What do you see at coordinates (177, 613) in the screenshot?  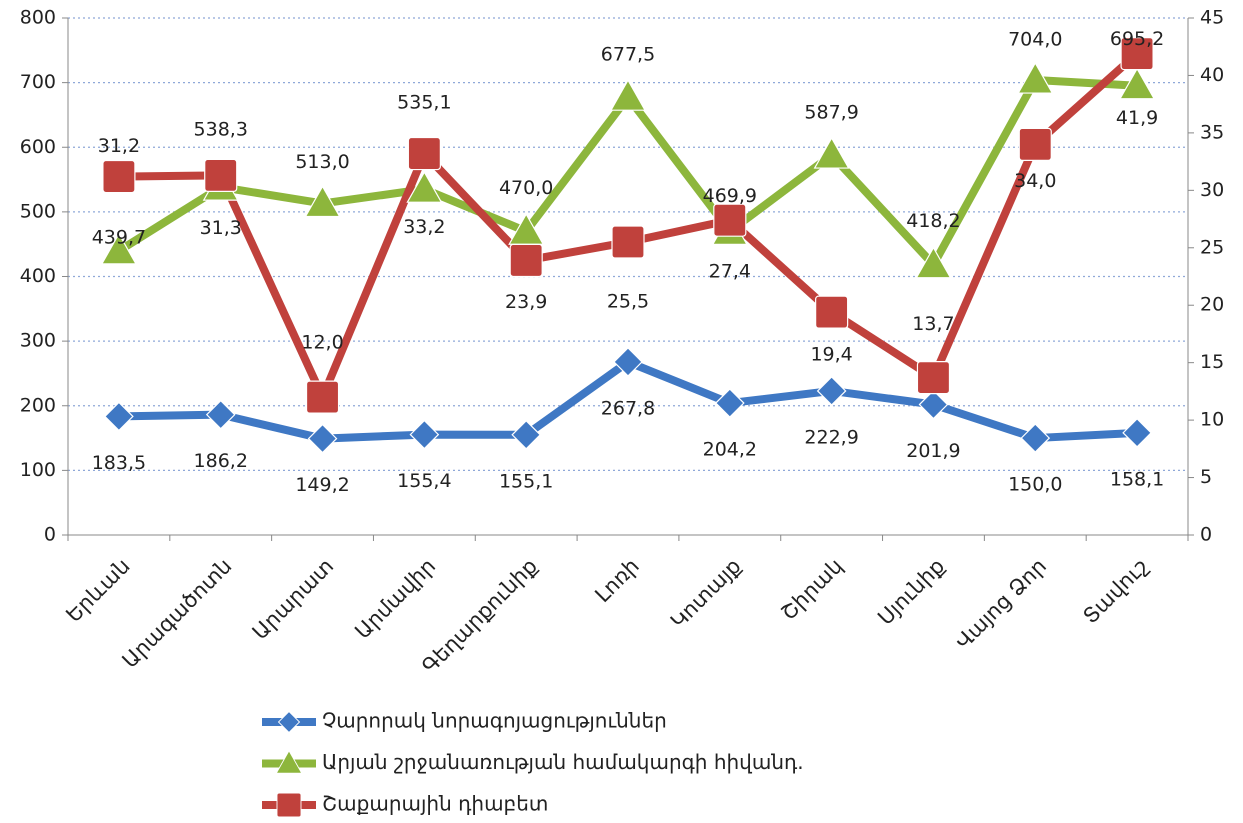 I see `x-tick-label: Արագածոտն` at bounding box center [177, 613].